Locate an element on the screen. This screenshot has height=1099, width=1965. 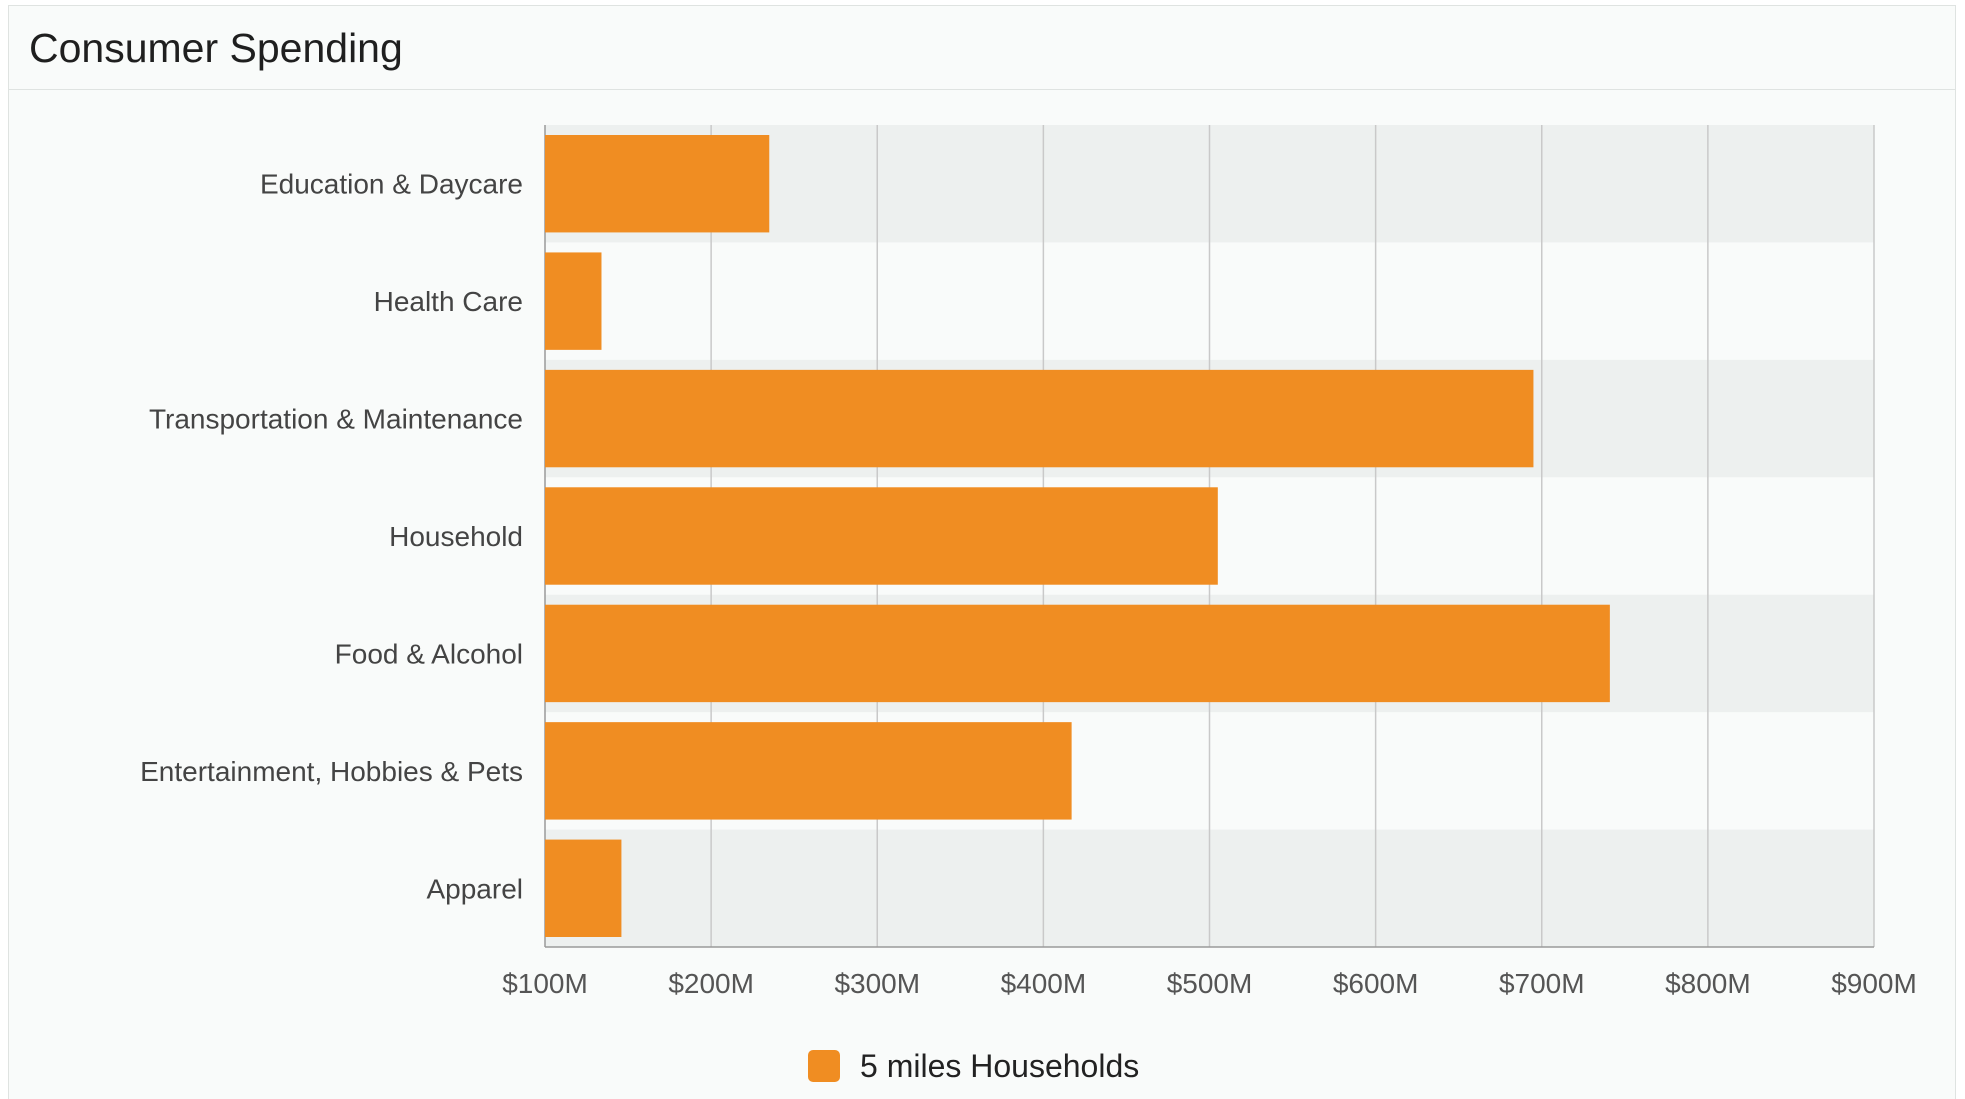
bar: Household is located at coordinates (881, 536).